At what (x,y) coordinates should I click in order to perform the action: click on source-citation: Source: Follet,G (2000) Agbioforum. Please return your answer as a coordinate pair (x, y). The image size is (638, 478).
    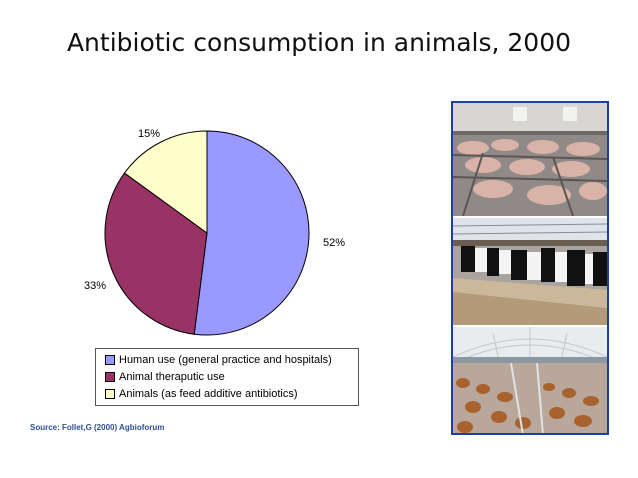
    Looking at the image, I should click on (97, 427).